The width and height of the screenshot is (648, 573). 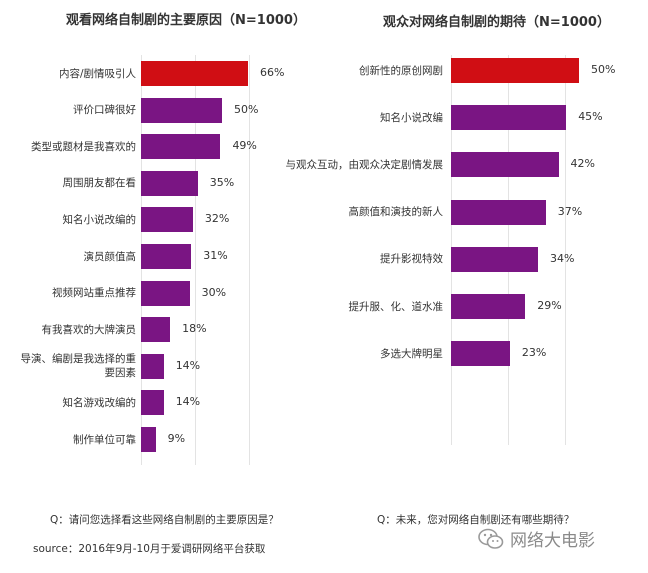 What do you see at coordinates (534, 353) in the screenshot?
I see `value-label: 23%` at bounding box center [534, 353].